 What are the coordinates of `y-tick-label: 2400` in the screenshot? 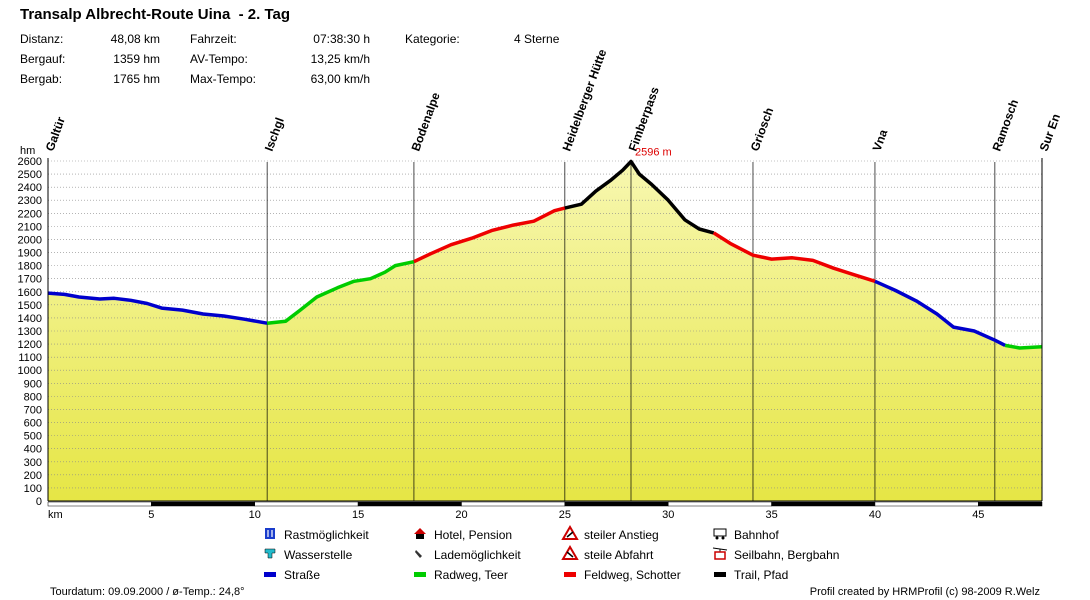 It's located at (30, 188).